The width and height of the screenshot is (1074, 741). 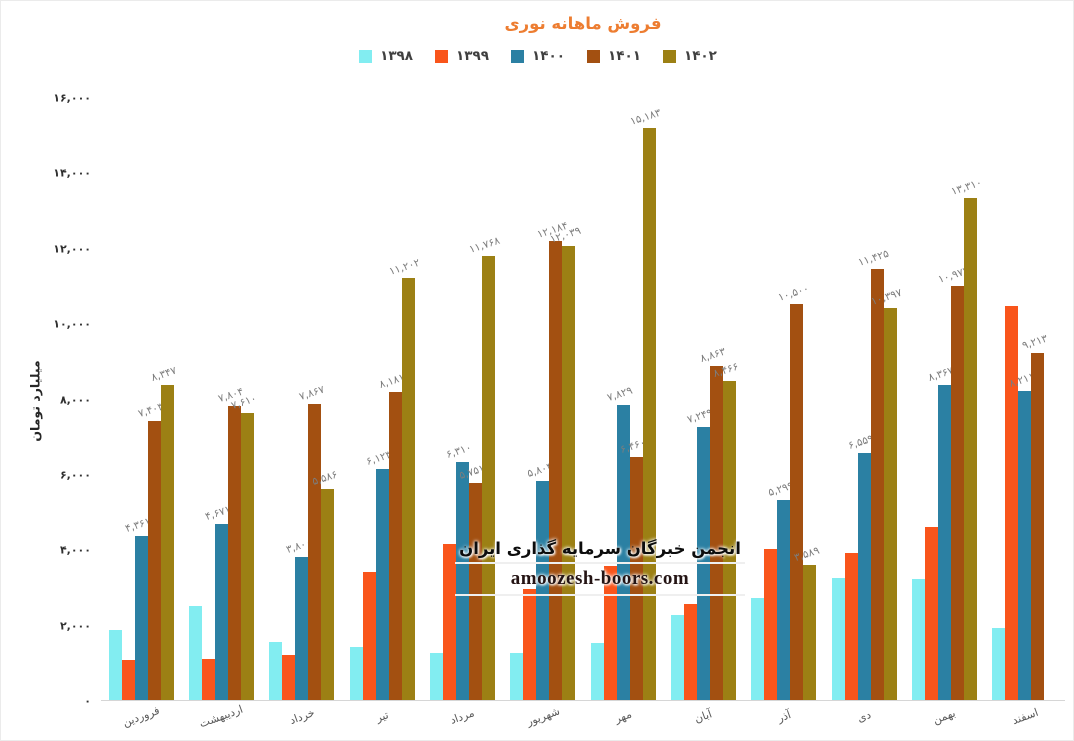 I want to click on bar-group: ۵,۸۰۴ ۱۲,۱۸۴ ۱۲,۰۳۹, so click(x=543, y=399).